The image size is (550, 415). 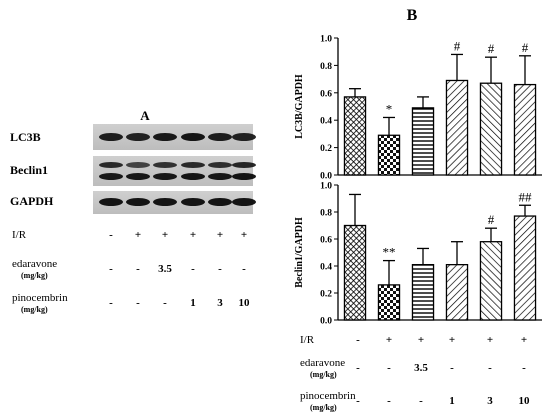 I want to click on significance-marker: *, so click(x=389, y=108).